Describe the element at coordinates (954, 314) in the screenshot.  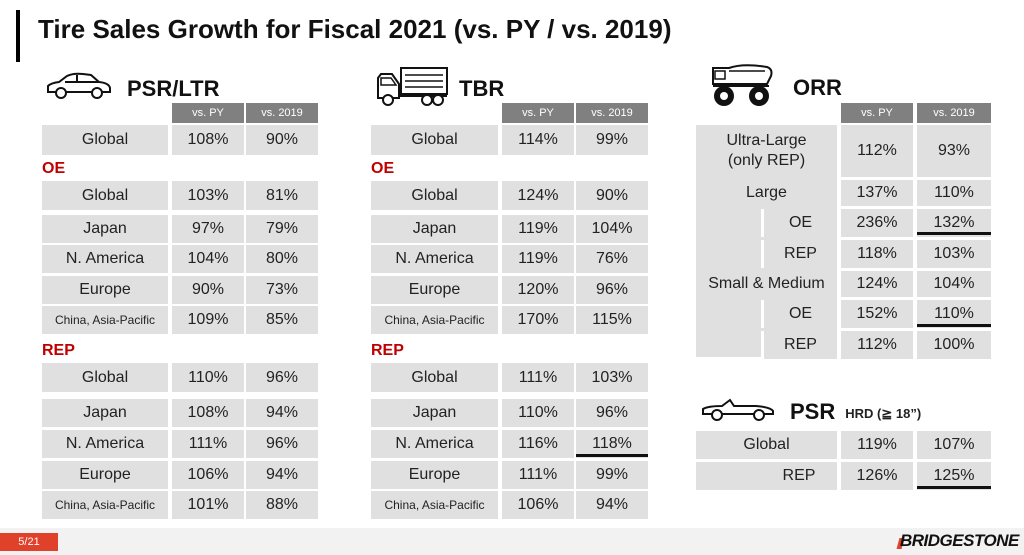
I see `orr-sm-oe-vs-2019: 110%` at that location.